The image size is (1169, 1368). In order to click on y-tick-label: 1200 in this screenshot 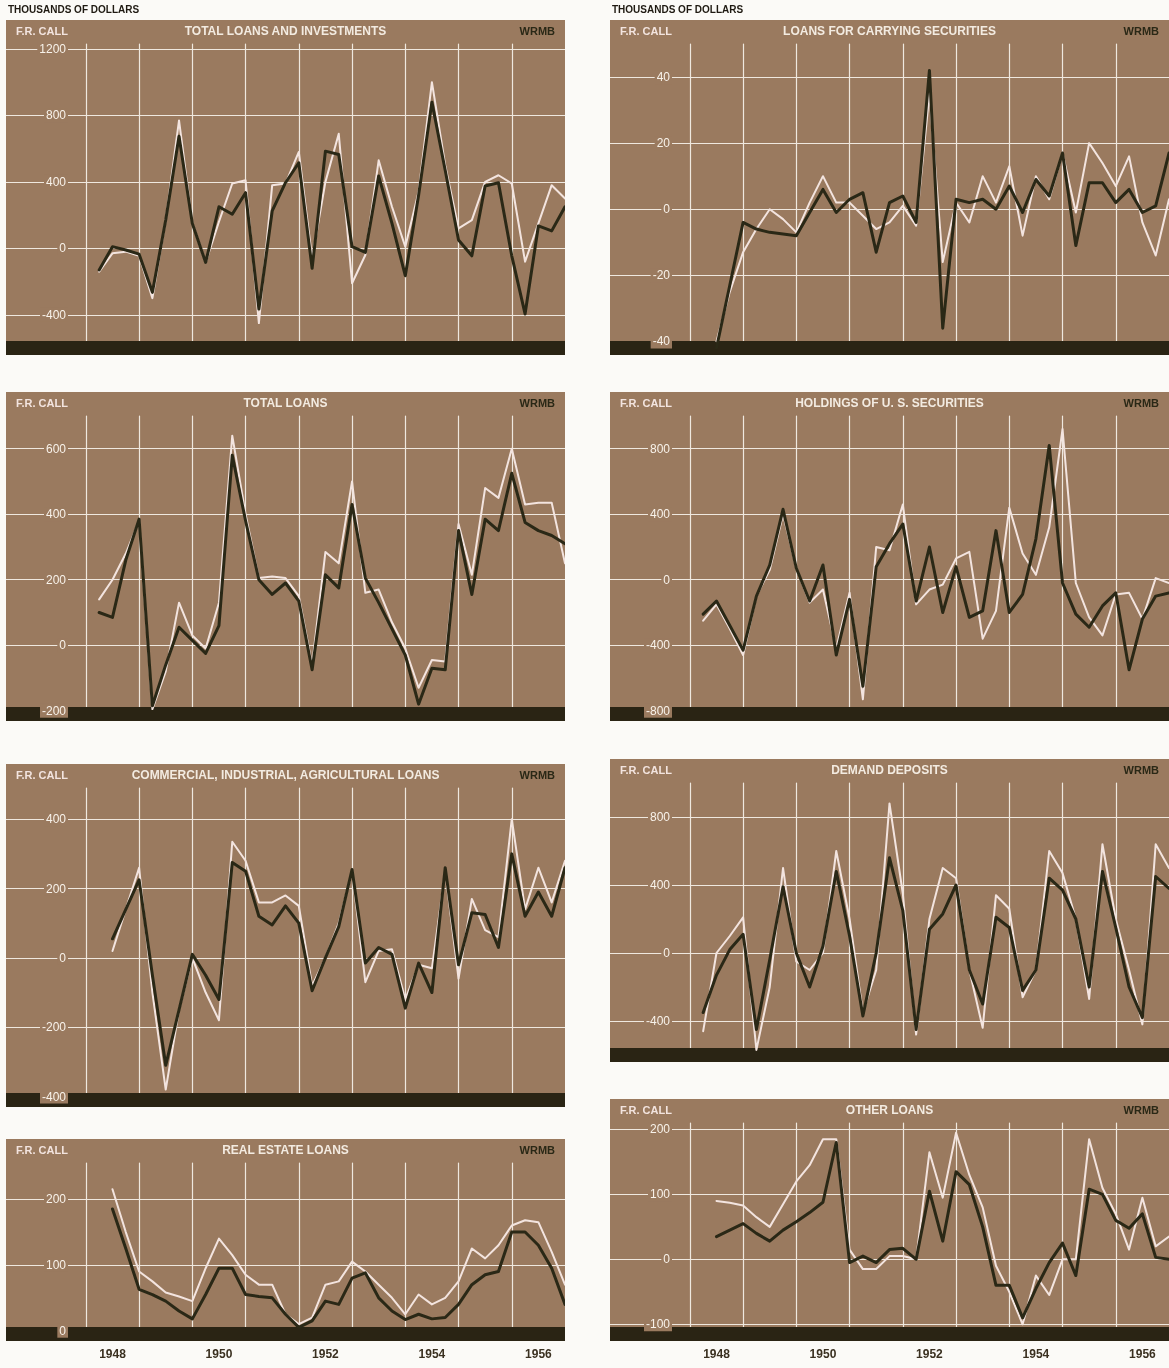, I will do `click(53, 48)`.